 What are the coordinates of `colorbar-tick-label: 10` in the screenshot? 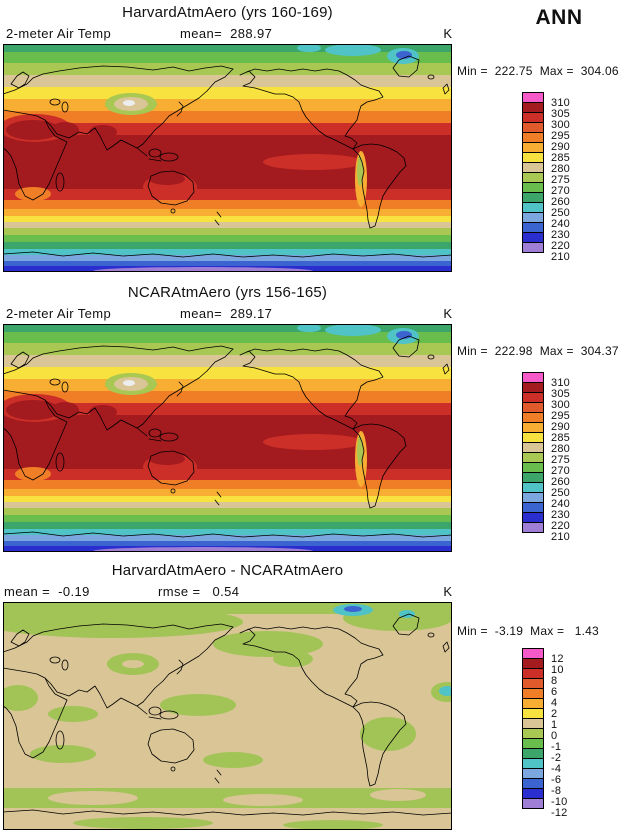 It's located at (557, 670).